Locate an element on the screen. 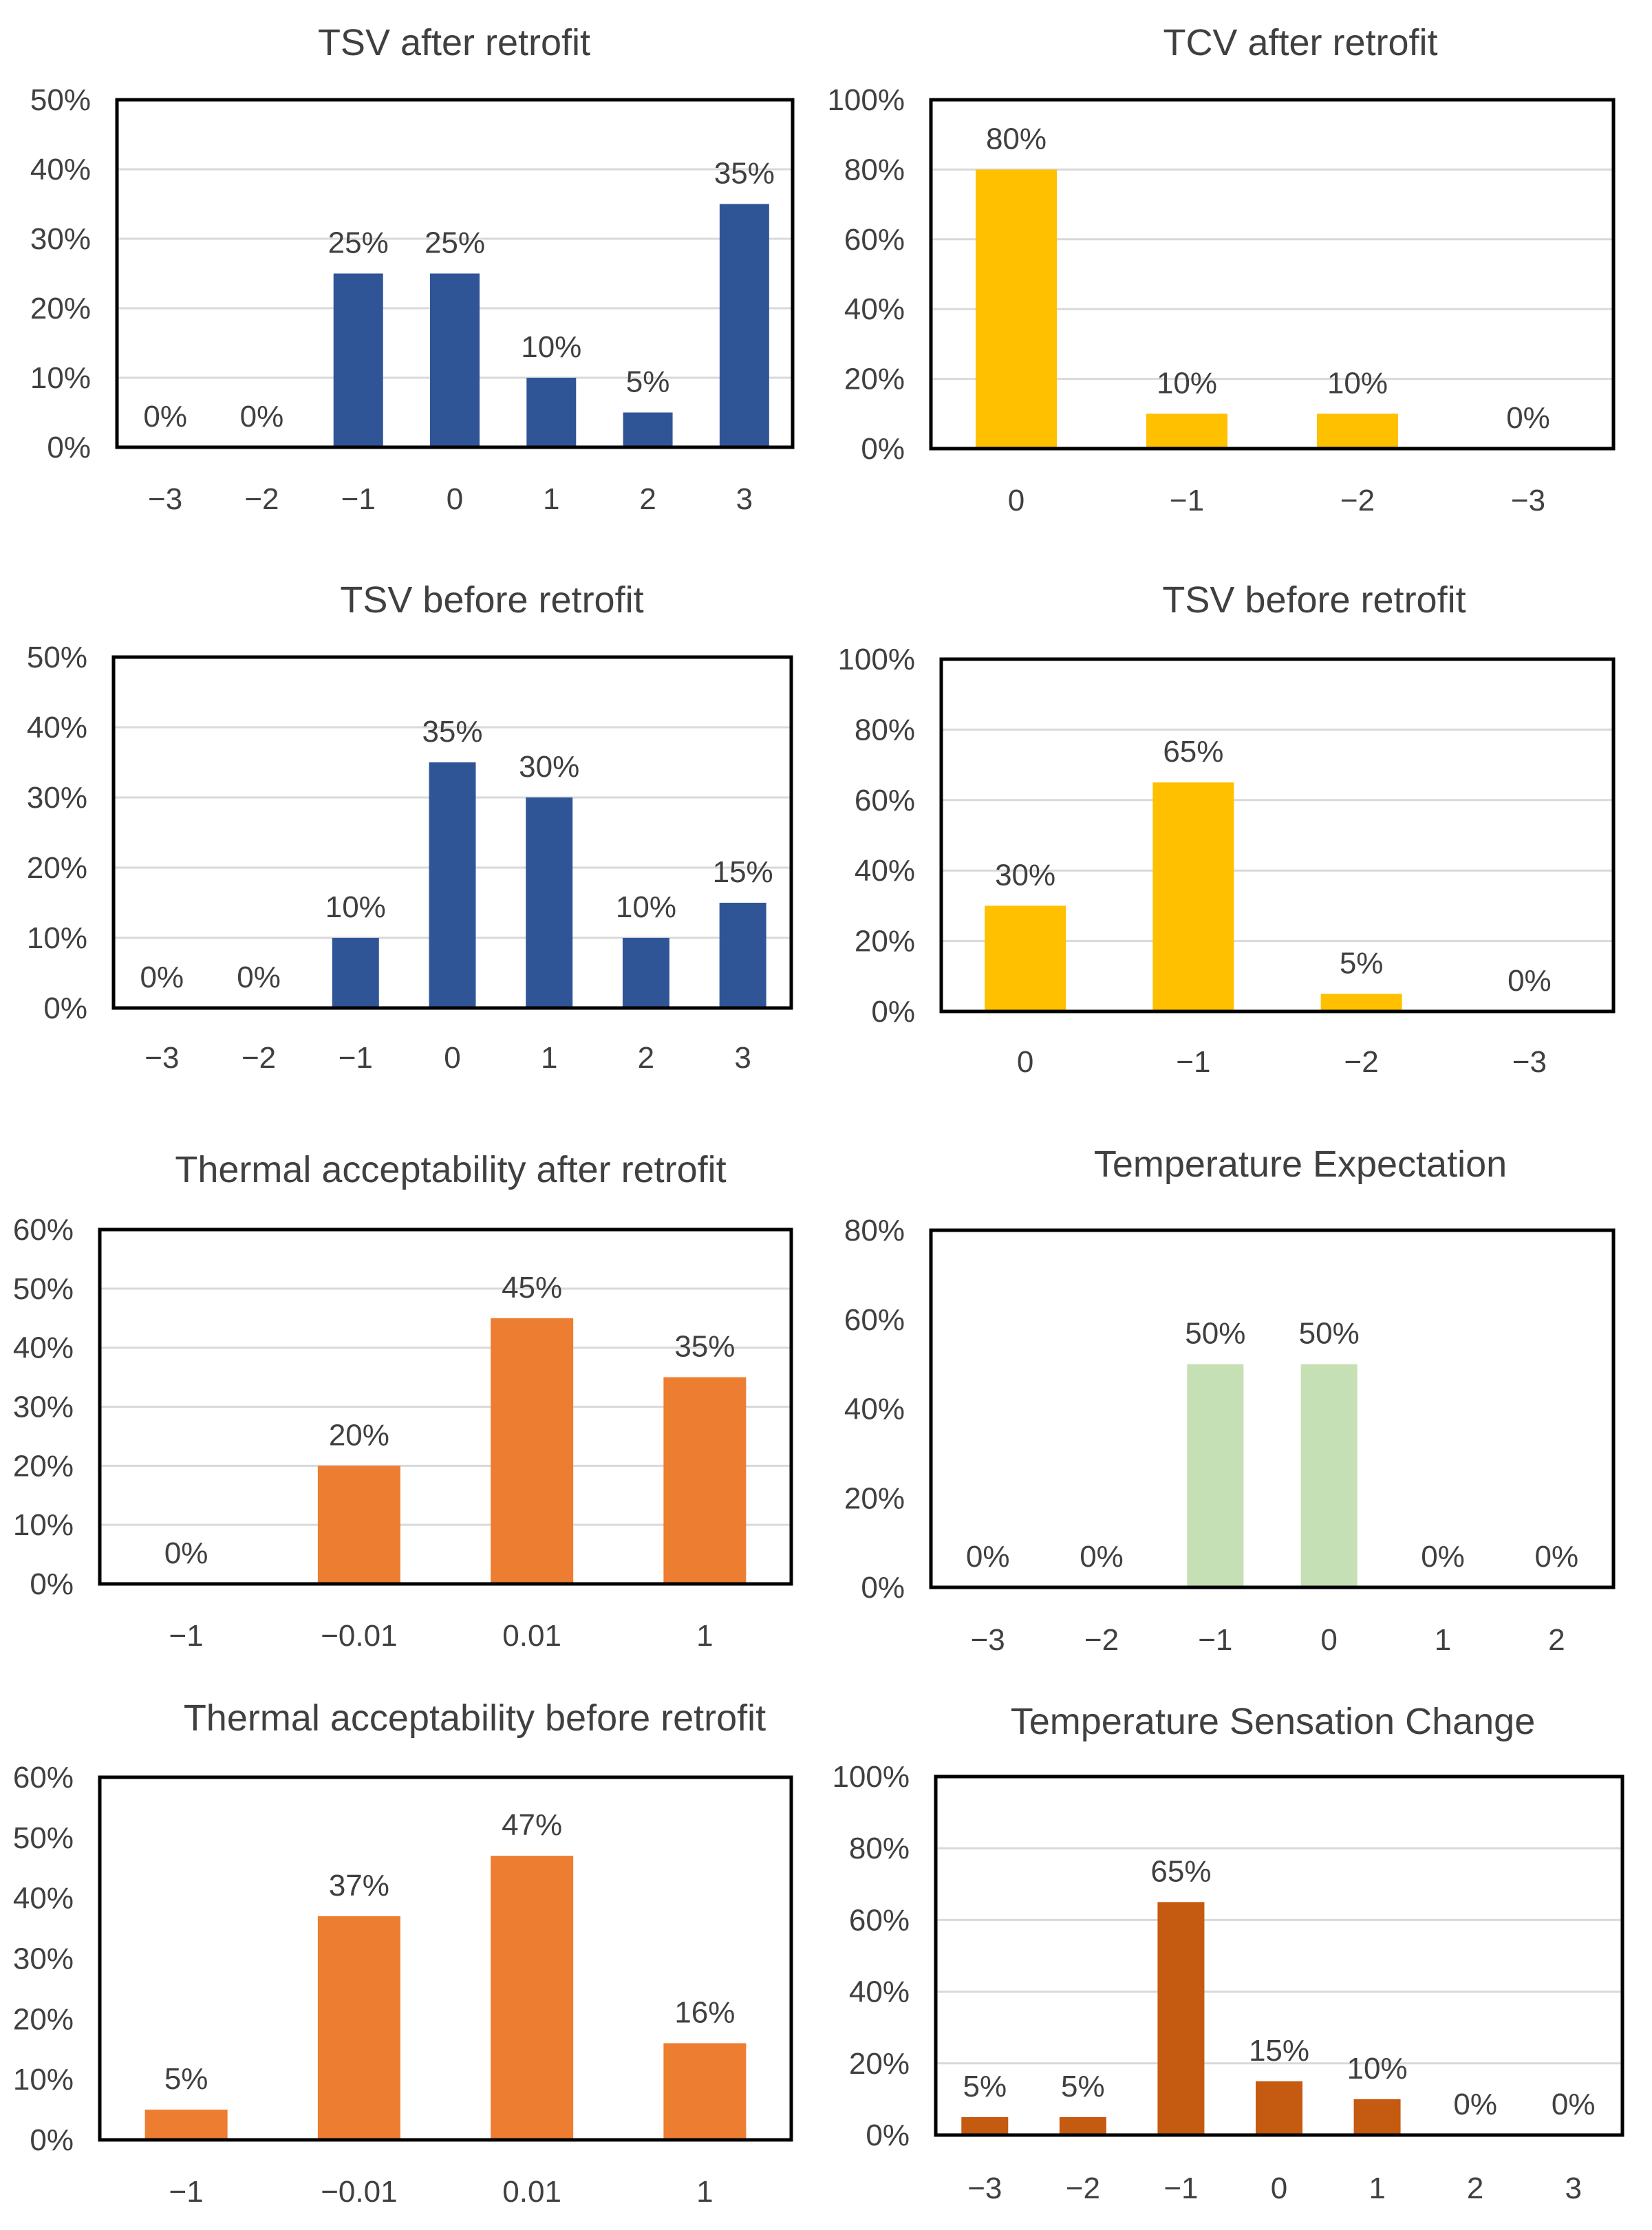 The image size is (1652, 2230). x-tick-label: −0.01 is located at coordinates (359, 1636).